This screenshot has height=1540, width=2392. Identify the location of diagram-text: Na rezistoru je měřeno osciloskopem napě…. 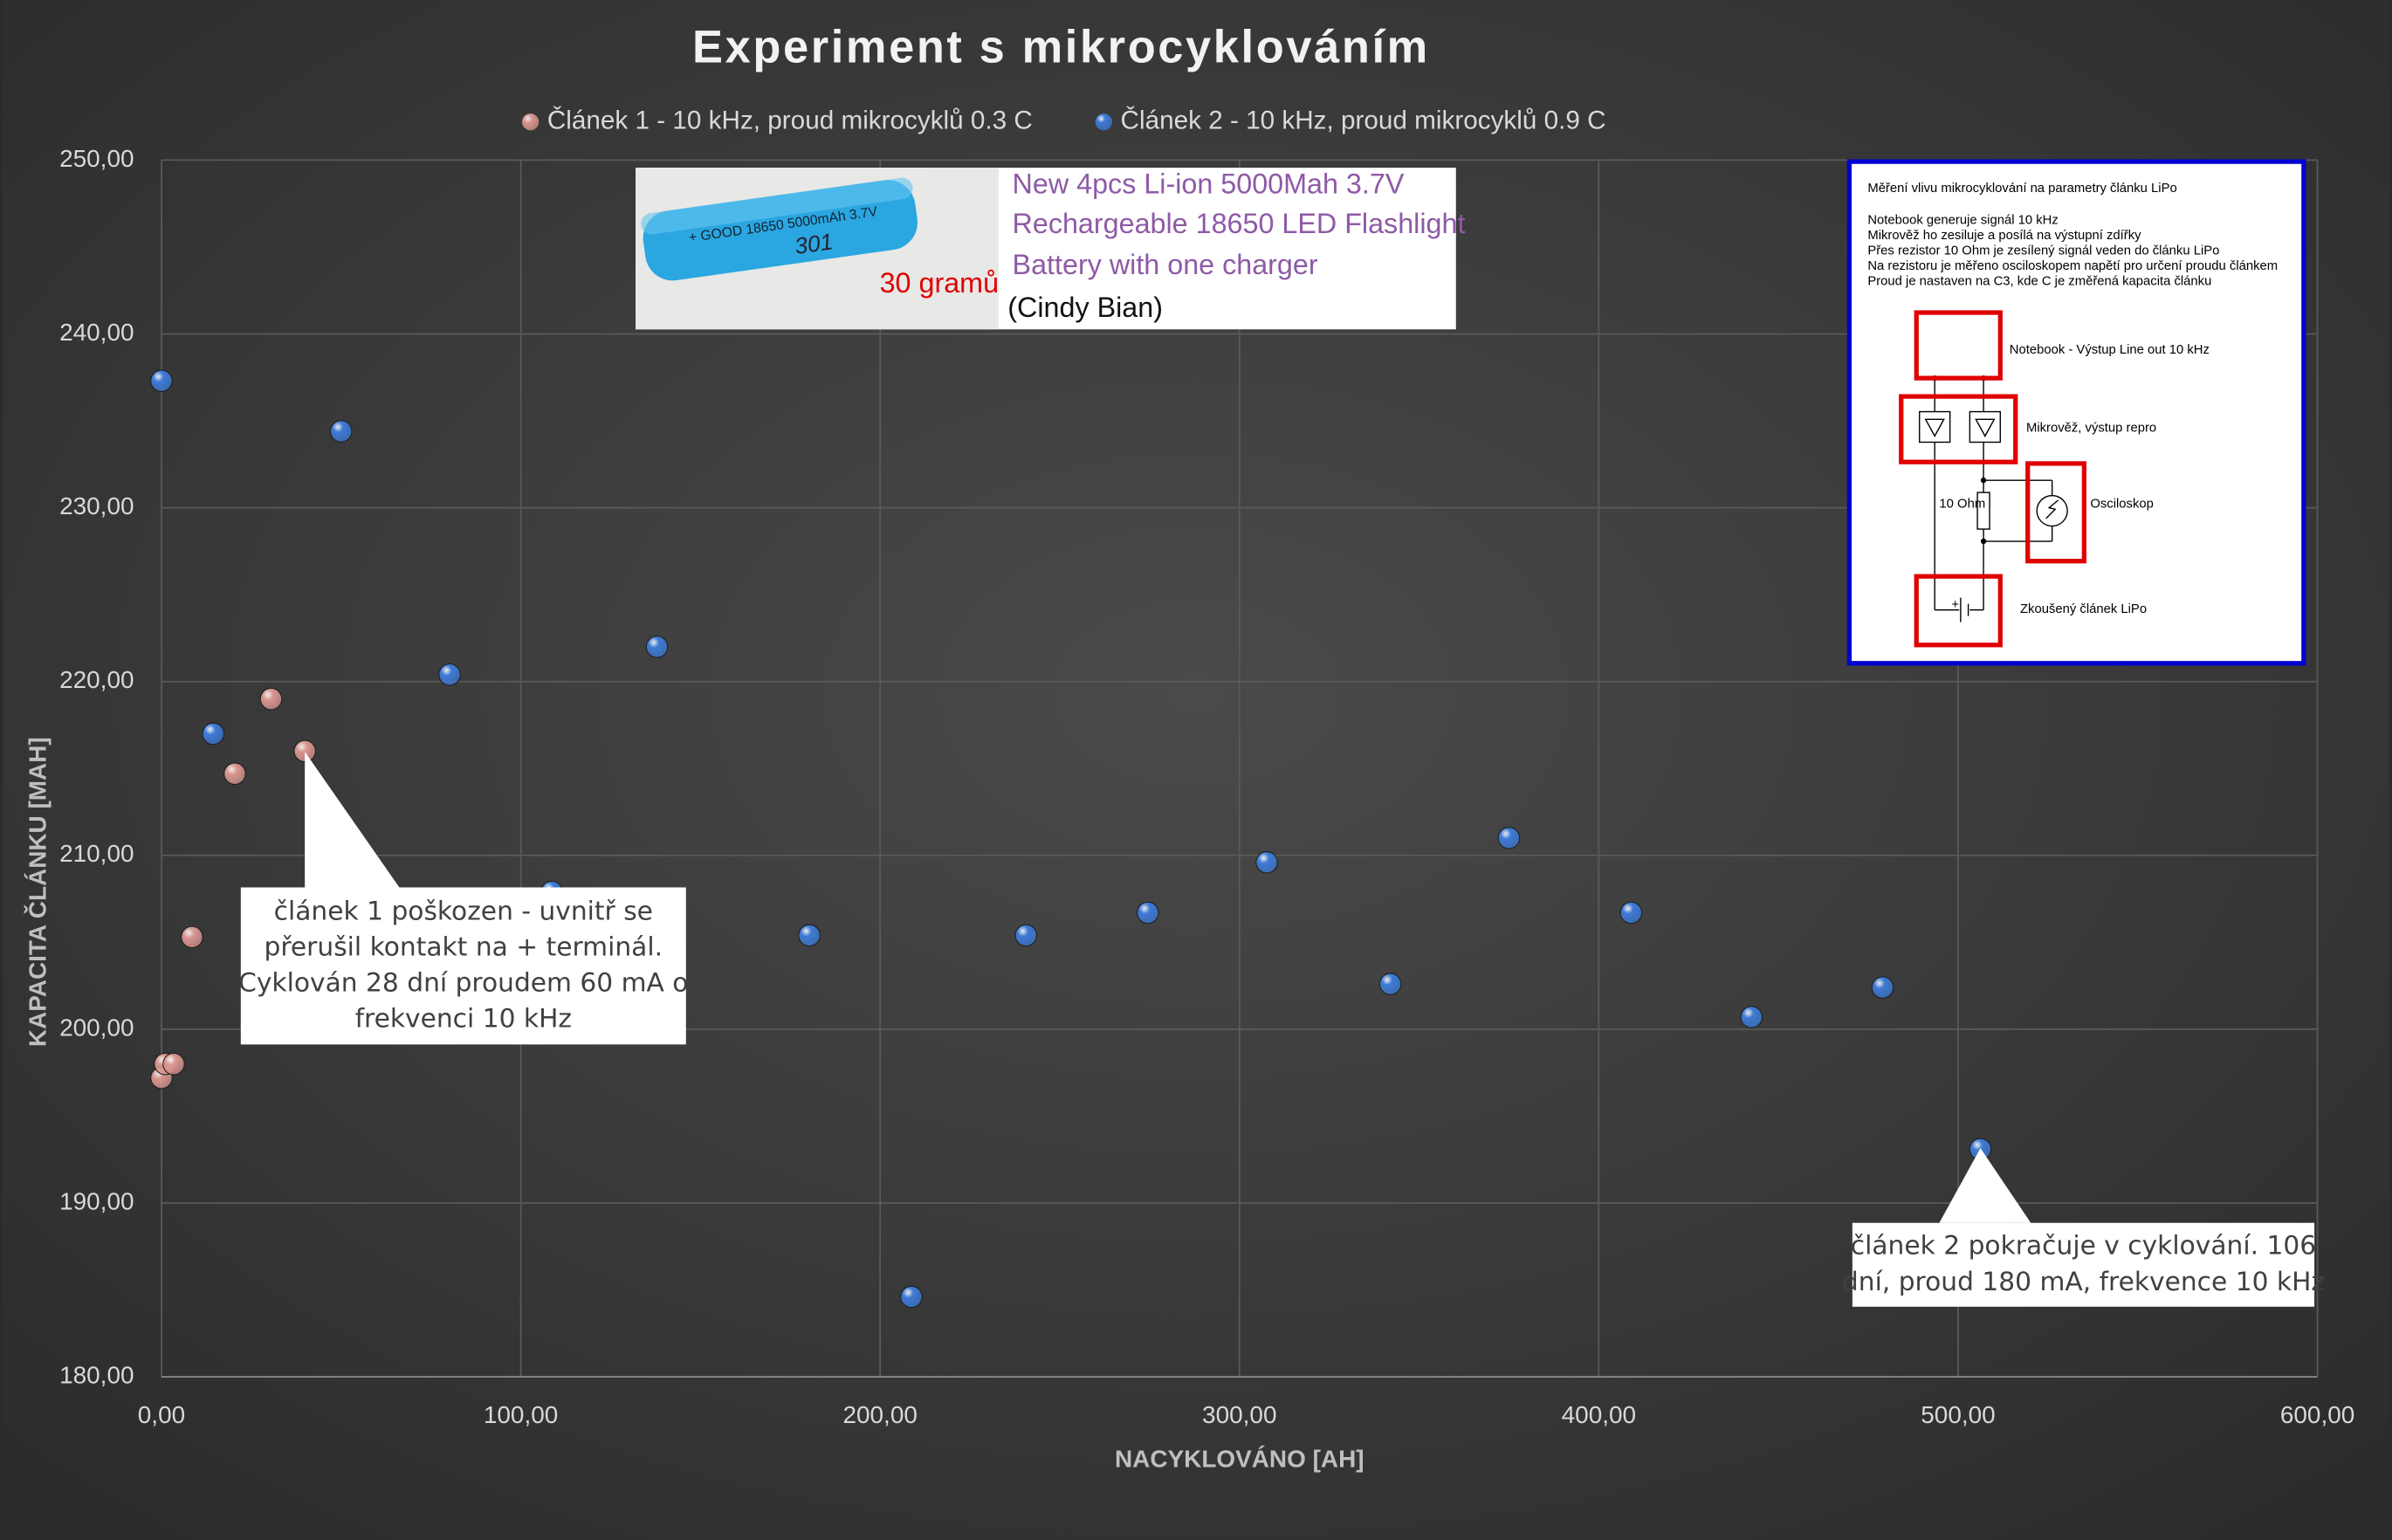
(2072, 266).